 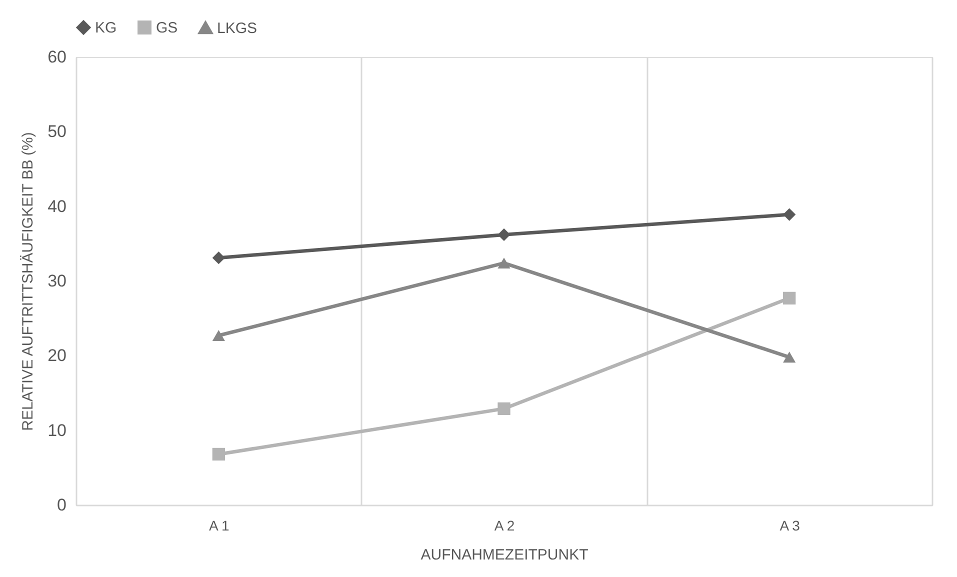 I want to click on y-tick-label: 50, so click(x=57, y=132).